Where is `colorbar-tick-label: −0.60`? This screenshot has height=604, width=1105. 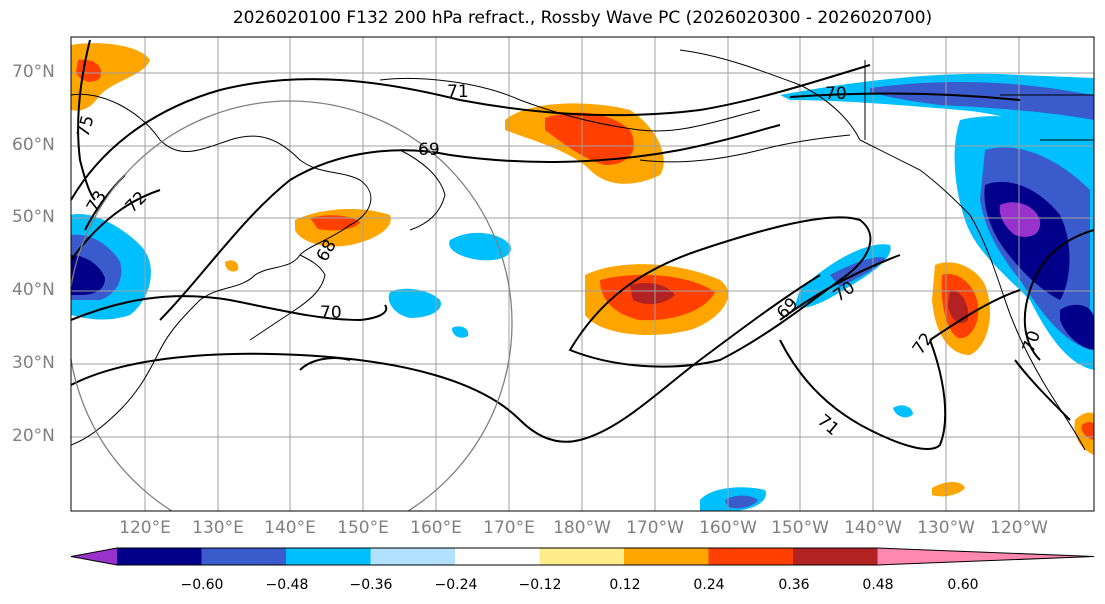
colorbar-tick-label: −0.60 is located at coordinates (202, 585).